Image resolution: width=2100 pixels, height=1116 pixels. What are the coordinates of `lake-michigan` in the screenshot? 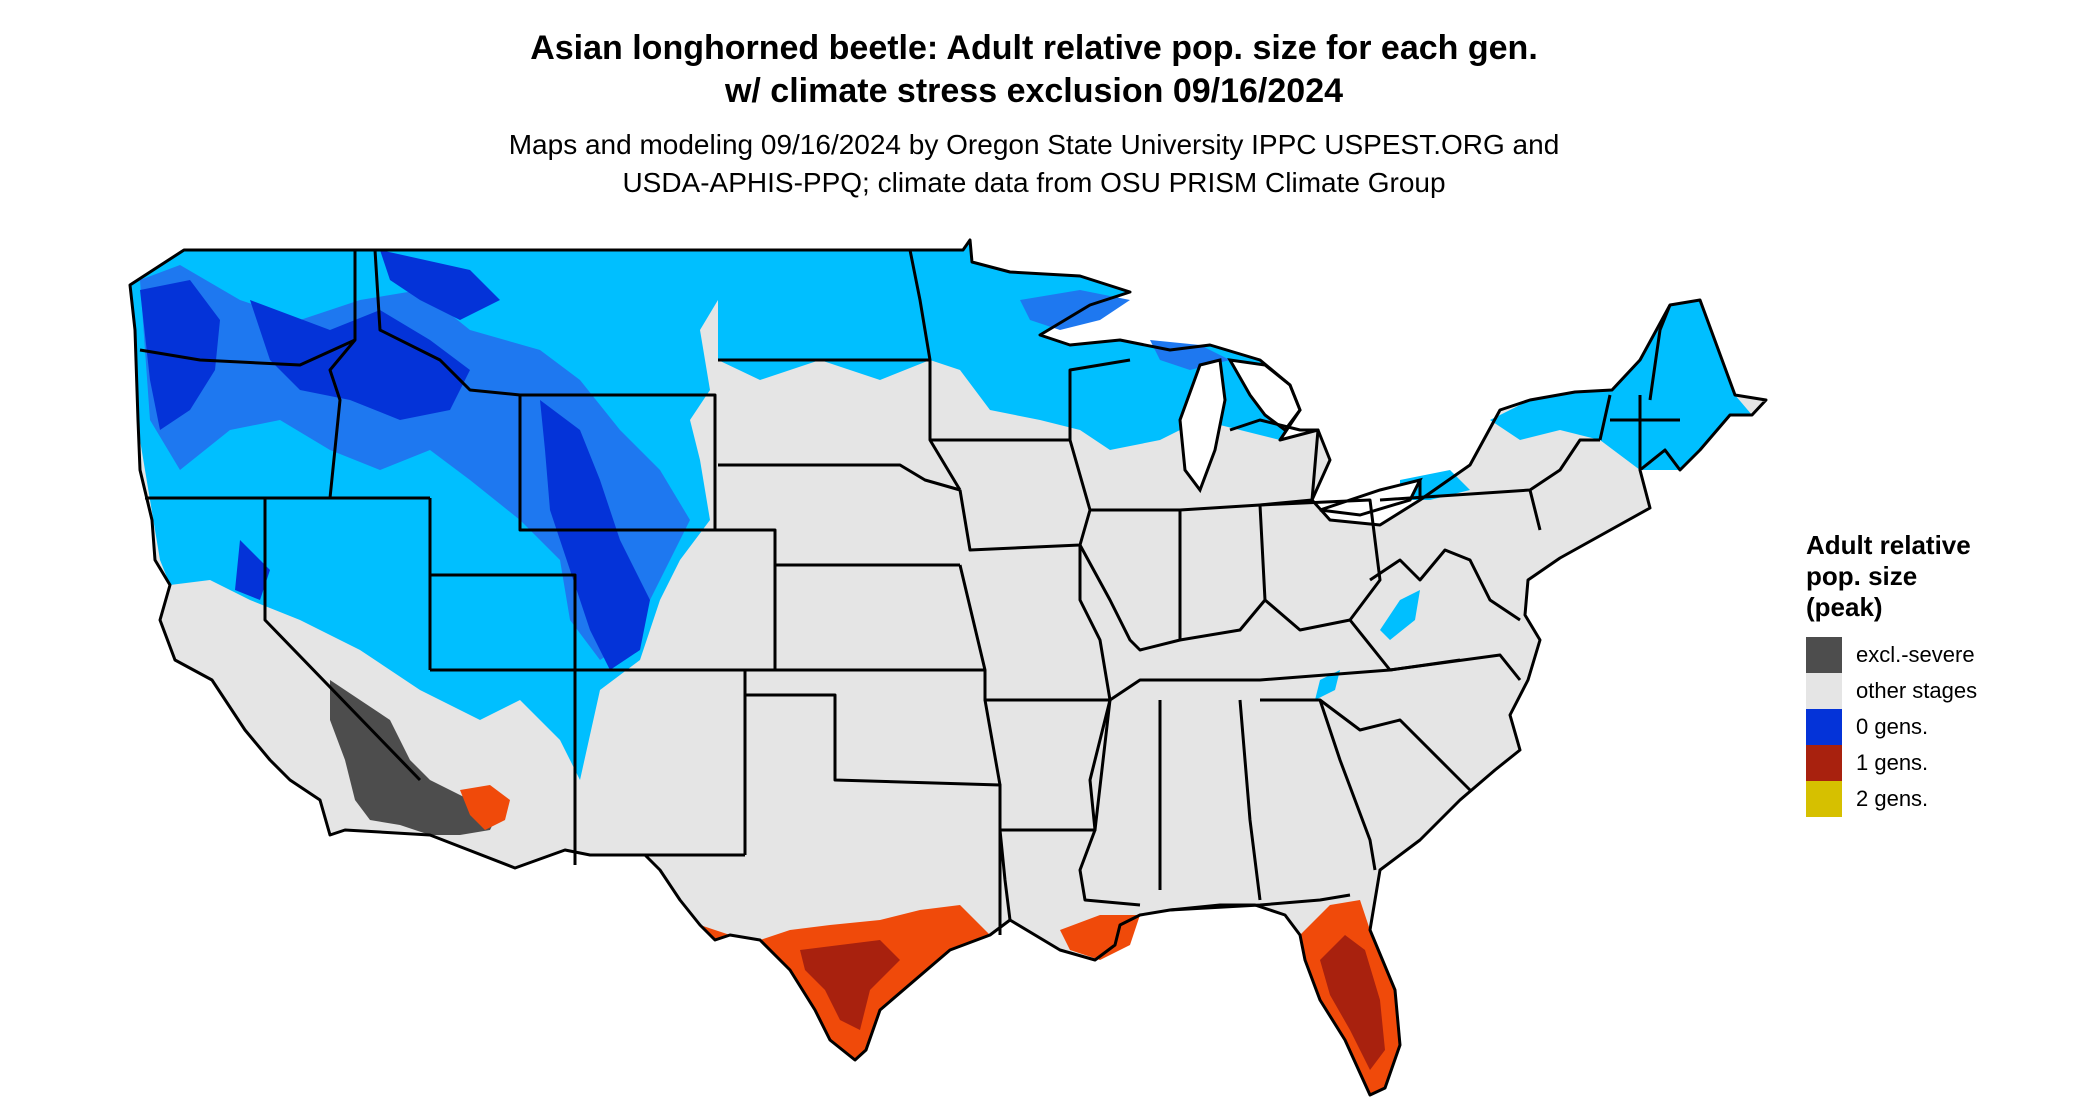 It's located at (1202, 426).